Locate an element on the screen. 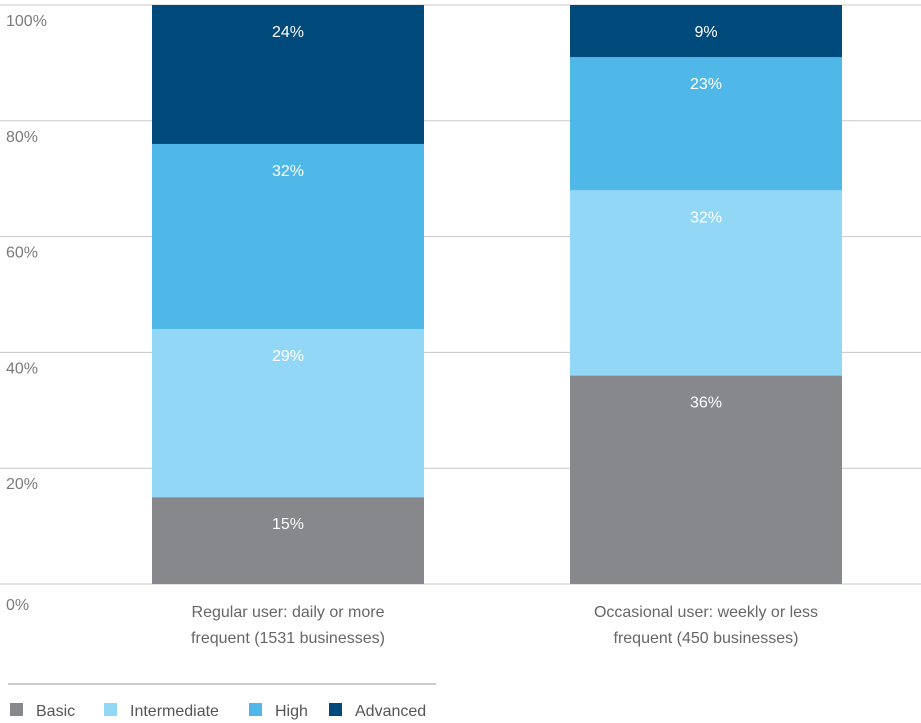 This screenshot has height=723, width=921. data-label: 9% is located at coordinates (705, 32).